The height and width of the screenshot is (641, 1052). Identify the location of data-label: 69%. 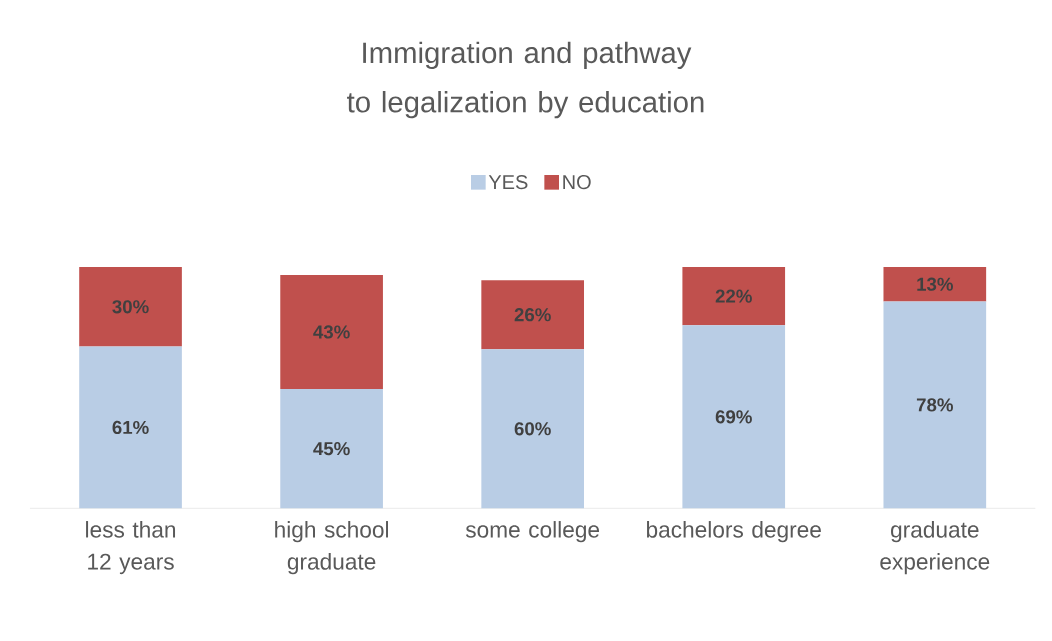
(733, 417).